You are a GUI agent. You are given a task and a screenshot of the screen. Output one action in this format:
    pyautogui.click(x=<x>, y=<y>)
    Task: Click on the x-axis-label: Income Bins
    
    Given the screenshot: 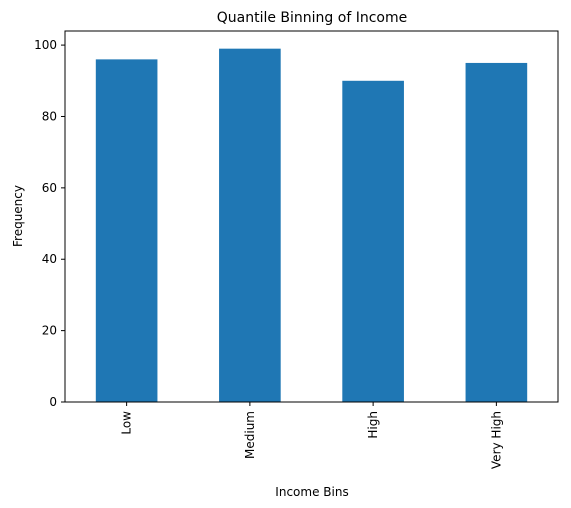 What is the action you would take?
    pyautogui.click(x=311, y=492)
    